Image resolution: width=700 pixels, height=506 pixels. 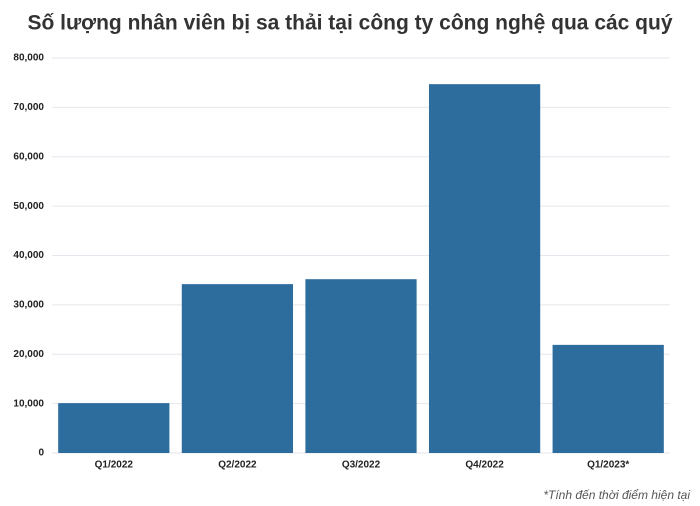 What do you see at coordinates (28, 206) in the screenshot?
I see `y-tick-label: 50,000` at bounding box center [28, 206].